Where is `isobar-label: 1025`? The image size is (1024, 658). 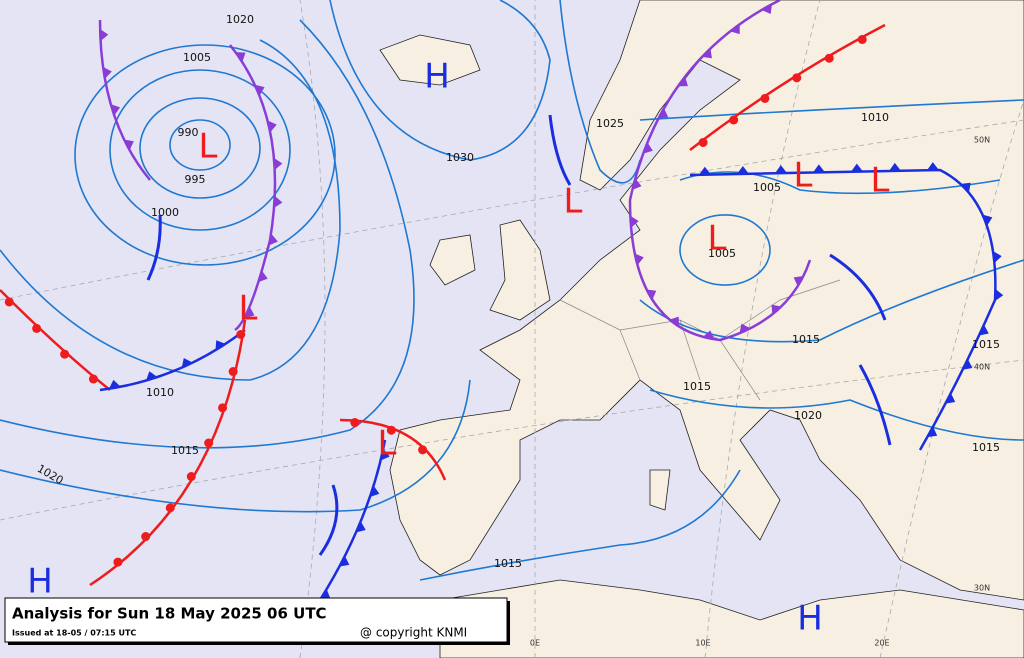 isobar-label: 1025 is located at coordinates (610, 123).